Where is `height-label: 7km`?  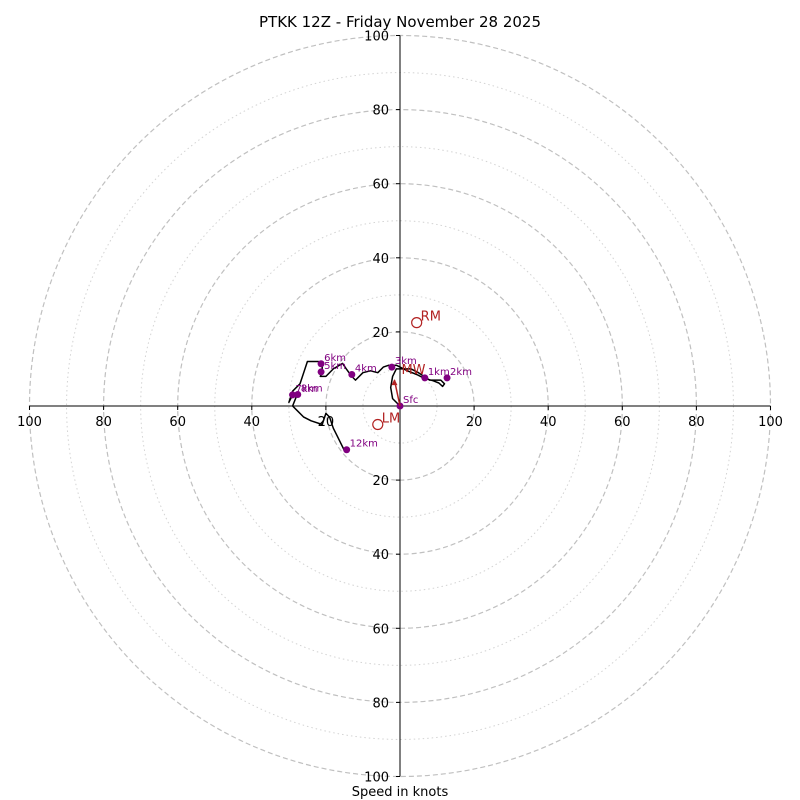
height-label: 7km is located at coordinates (307, 389).